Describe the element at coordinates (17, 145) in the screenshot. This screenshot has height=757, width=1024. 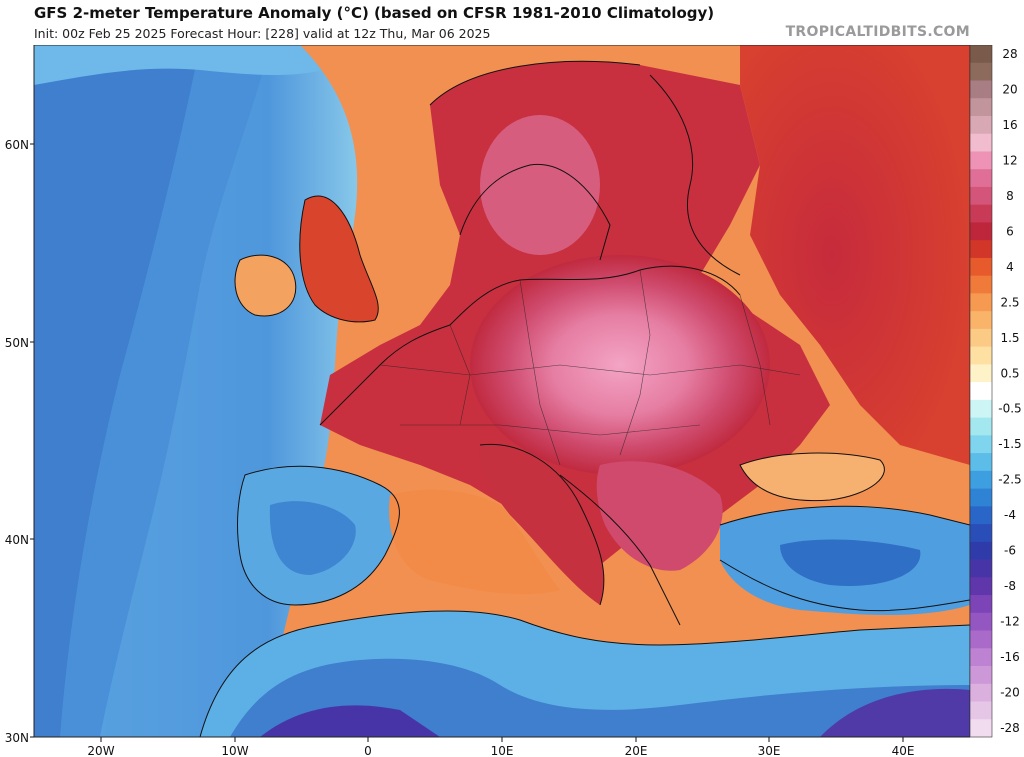
I see `lat-label-60n: 60N` at that location.